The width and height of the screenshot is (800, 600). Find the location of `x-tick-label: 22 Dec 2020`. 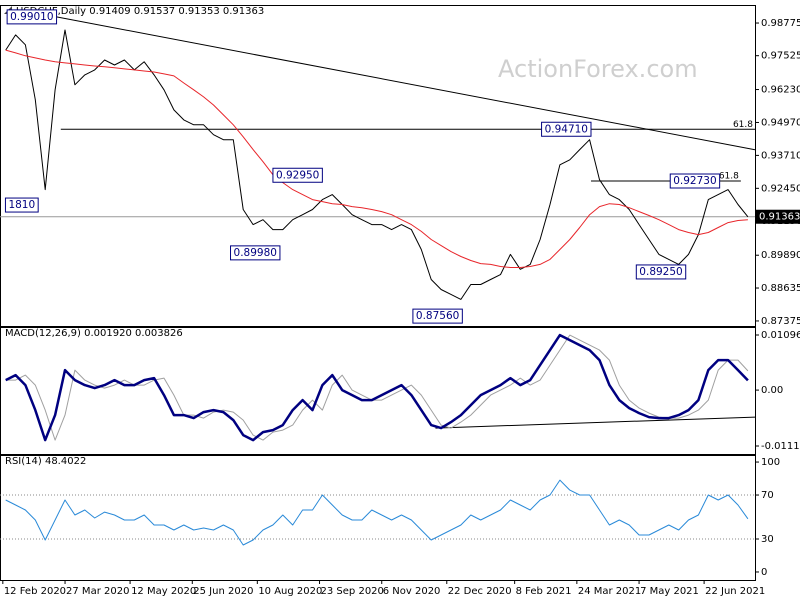

x-tick-label: 22 Dec 2020 is located at coordinates (480, 591).